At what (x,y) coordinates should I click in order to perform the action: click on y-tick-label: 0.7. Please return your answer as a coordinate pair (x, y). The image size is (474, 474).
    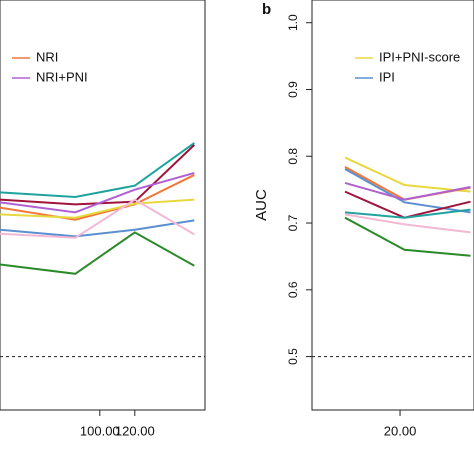
    Looking at the image, I should click on (293, 222).